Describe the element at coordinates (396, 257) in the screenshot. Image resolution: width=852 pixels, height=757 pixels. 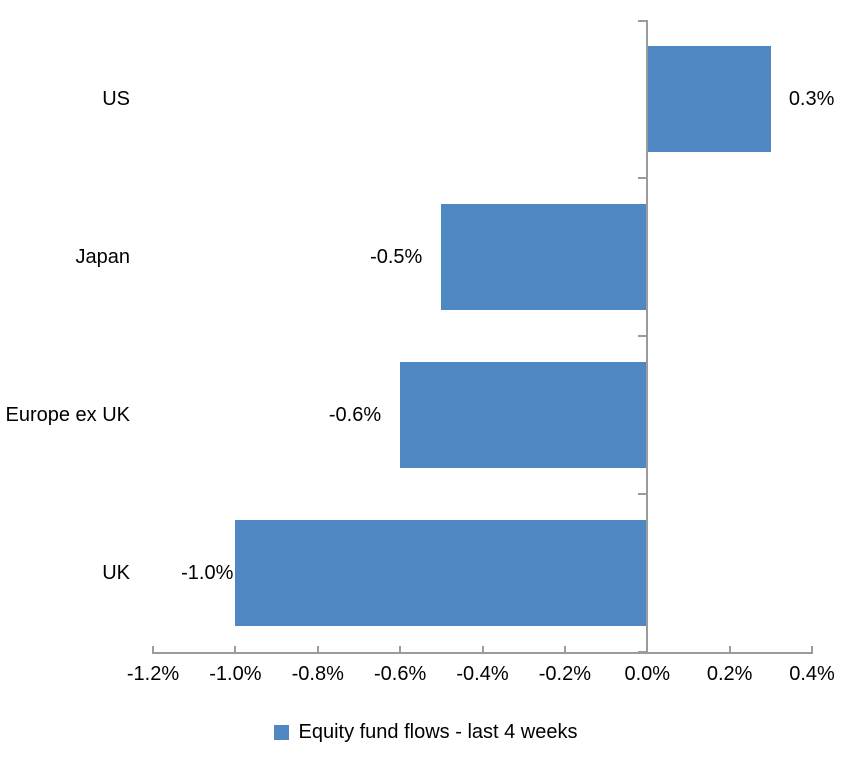
I see `value-label-japan: -0.5%` at that location.